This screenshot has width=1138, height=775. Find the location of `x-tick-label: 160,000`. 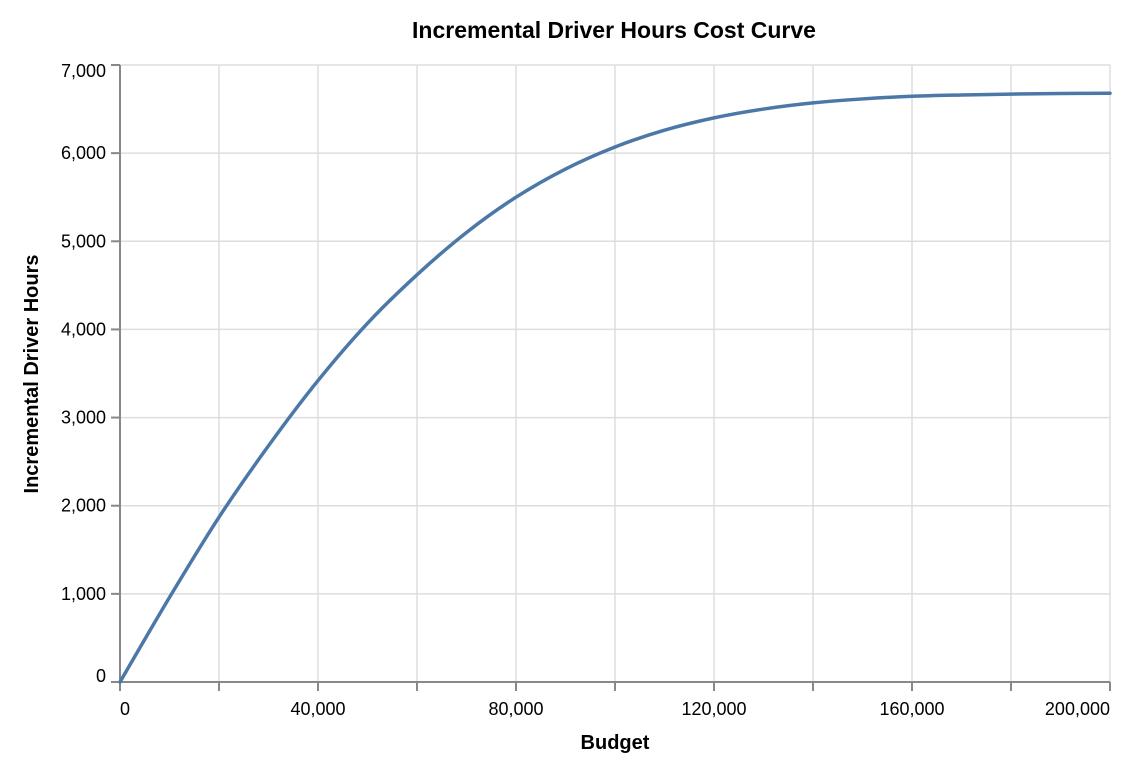

x-tick-label: 160,000 is located at coordinates (911, 709).